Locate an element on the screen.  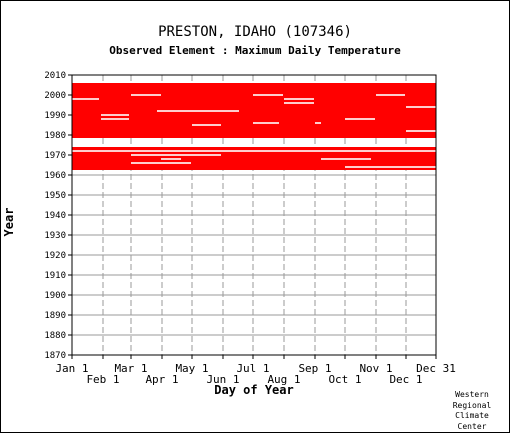
y-tick-label: 1930 is located at coordinates (55, 236).